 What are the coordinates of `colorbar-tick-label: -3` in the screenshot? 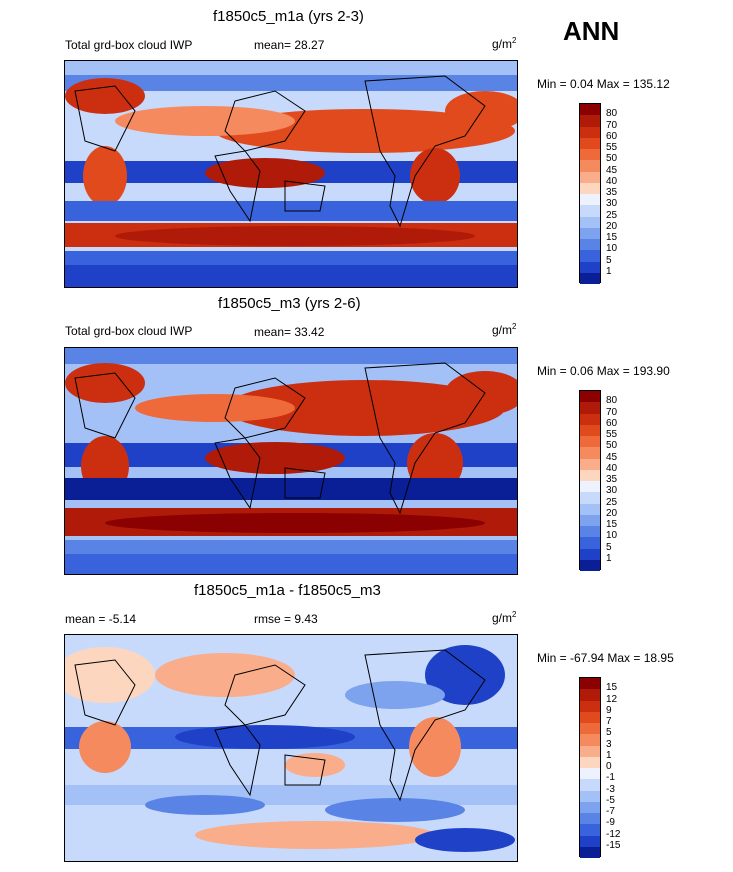 It's located at (610, 789).